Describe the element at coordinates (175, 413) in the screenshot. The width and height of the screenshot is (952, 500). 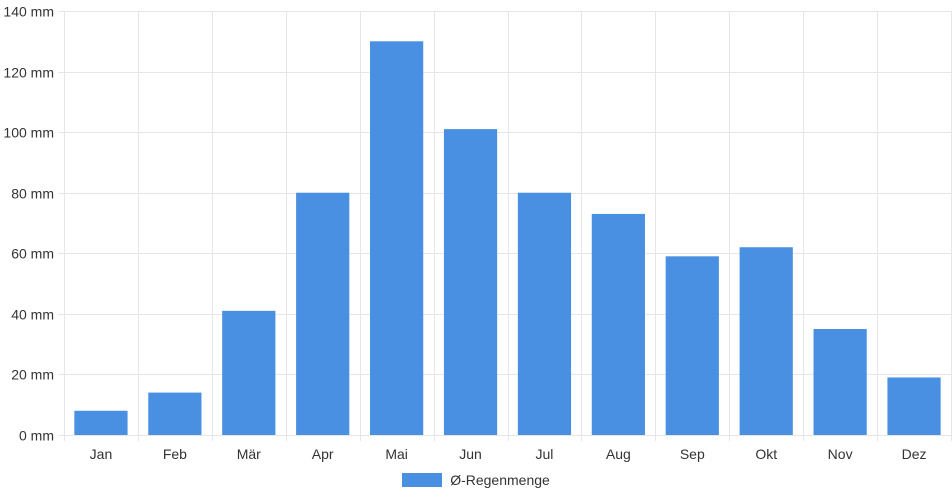
I see `bar-feb` at that location.